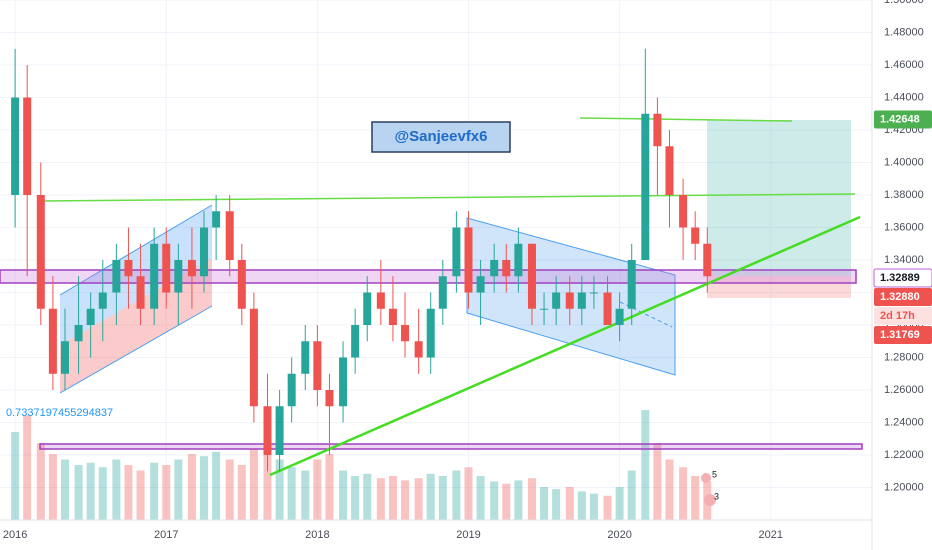 This screenshot has height=550, width=932. I want to click on y-tick-label: 1.28000, so click(904, 357).